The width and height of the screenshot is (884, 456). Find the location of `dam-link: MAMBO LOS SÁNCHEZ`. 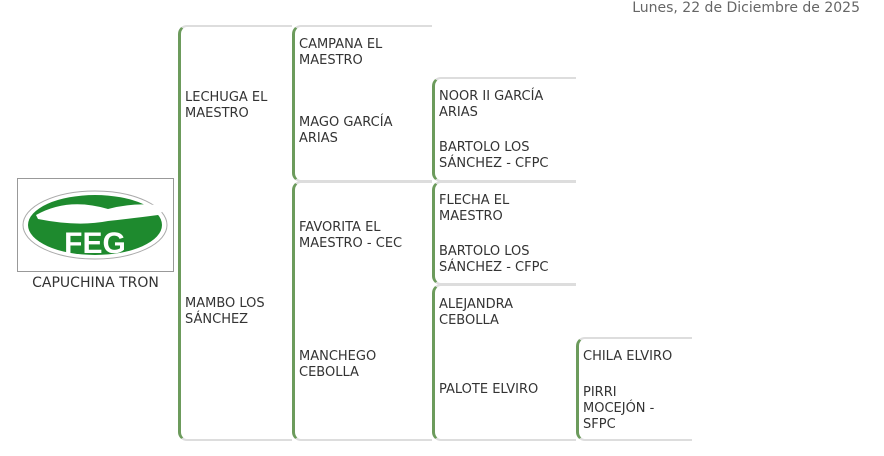

dam-link: MAMBO LOS SÁNCHEZ is located at coordinates (225, 311).